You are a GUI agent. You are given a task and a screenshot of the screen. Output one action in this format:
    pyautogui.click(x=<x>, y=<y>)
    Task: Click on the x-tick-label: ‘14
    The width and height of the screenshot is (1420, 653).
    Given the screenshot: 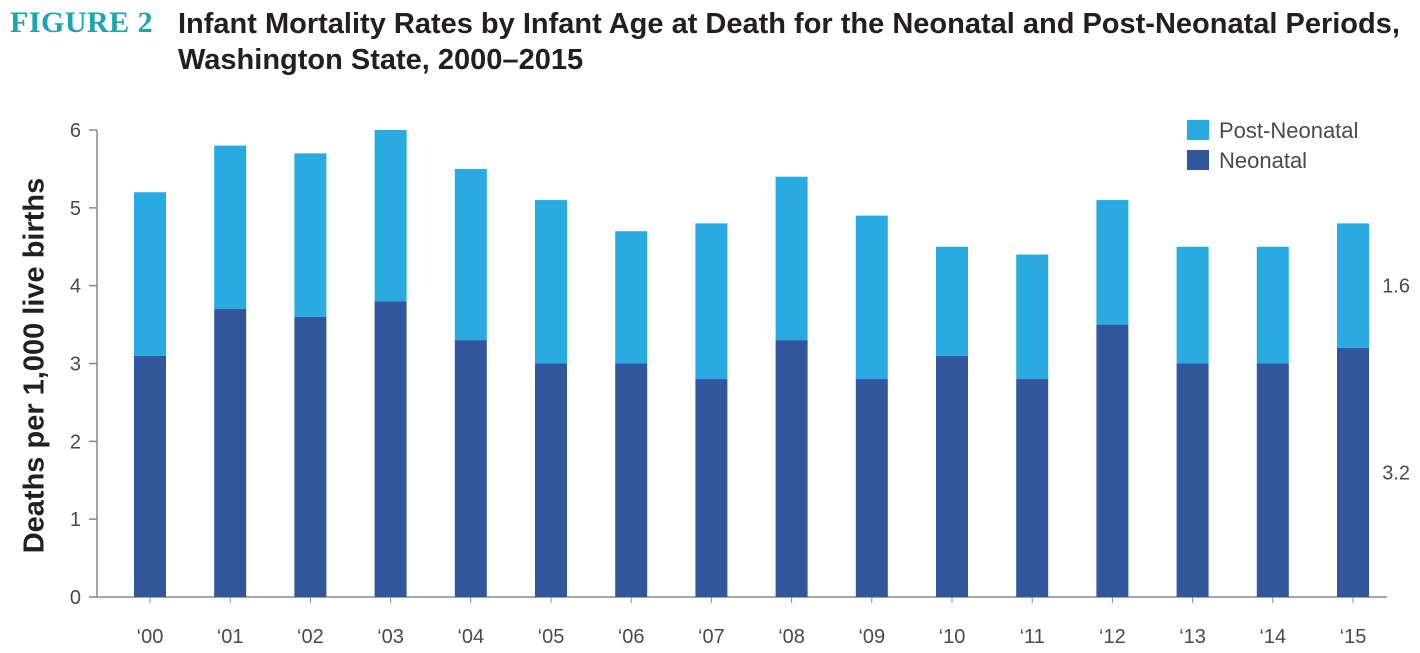 What is the action you would take?
    pyautogui.click(x=1272, y=637)
    